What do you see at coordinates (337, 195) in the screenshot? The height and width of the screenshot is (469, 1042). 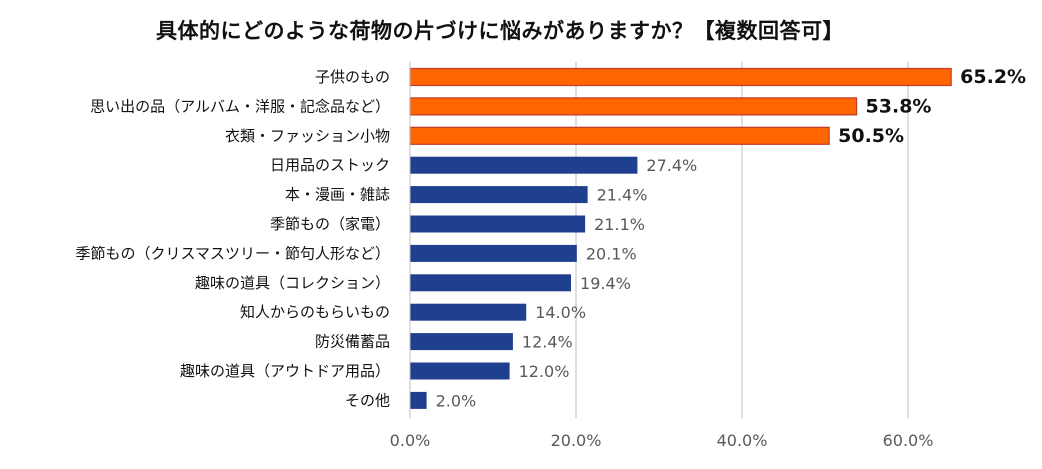 I see `category-label: 本・漫画・雑誌` at bounding box center [337, 195].